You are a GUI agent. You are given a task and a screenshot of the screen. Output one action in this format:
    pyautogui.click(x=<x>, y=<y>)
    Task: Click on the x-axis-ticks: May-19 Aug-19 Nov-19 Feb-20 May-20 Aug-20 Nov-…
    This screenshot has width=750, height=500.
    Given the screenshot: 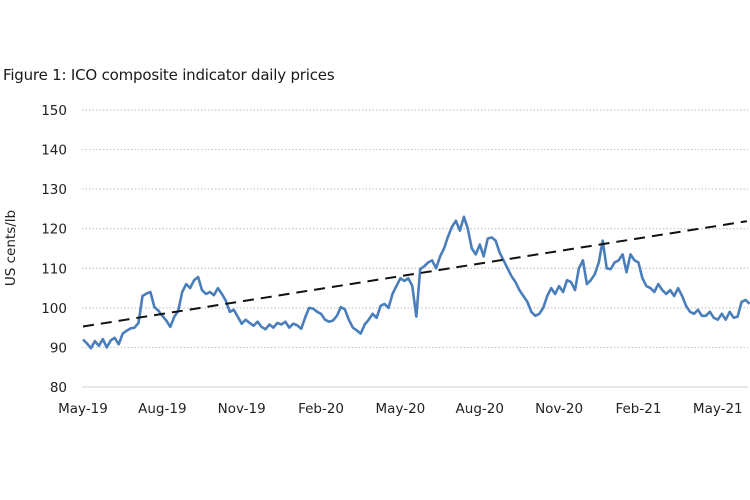 What is the action you would take?
    pyautogui.click(x=400, y=409)
    